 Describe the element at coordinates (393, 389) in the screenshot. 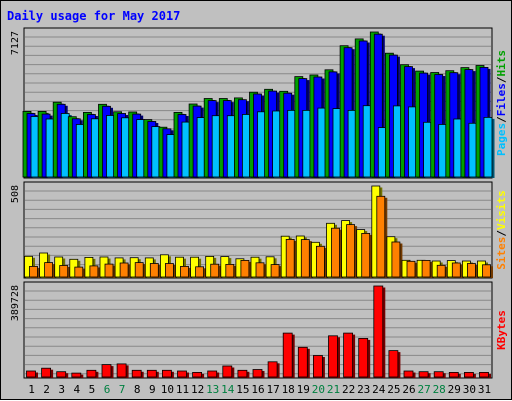

I see `x-tick-label-day-25: 25` at that location.